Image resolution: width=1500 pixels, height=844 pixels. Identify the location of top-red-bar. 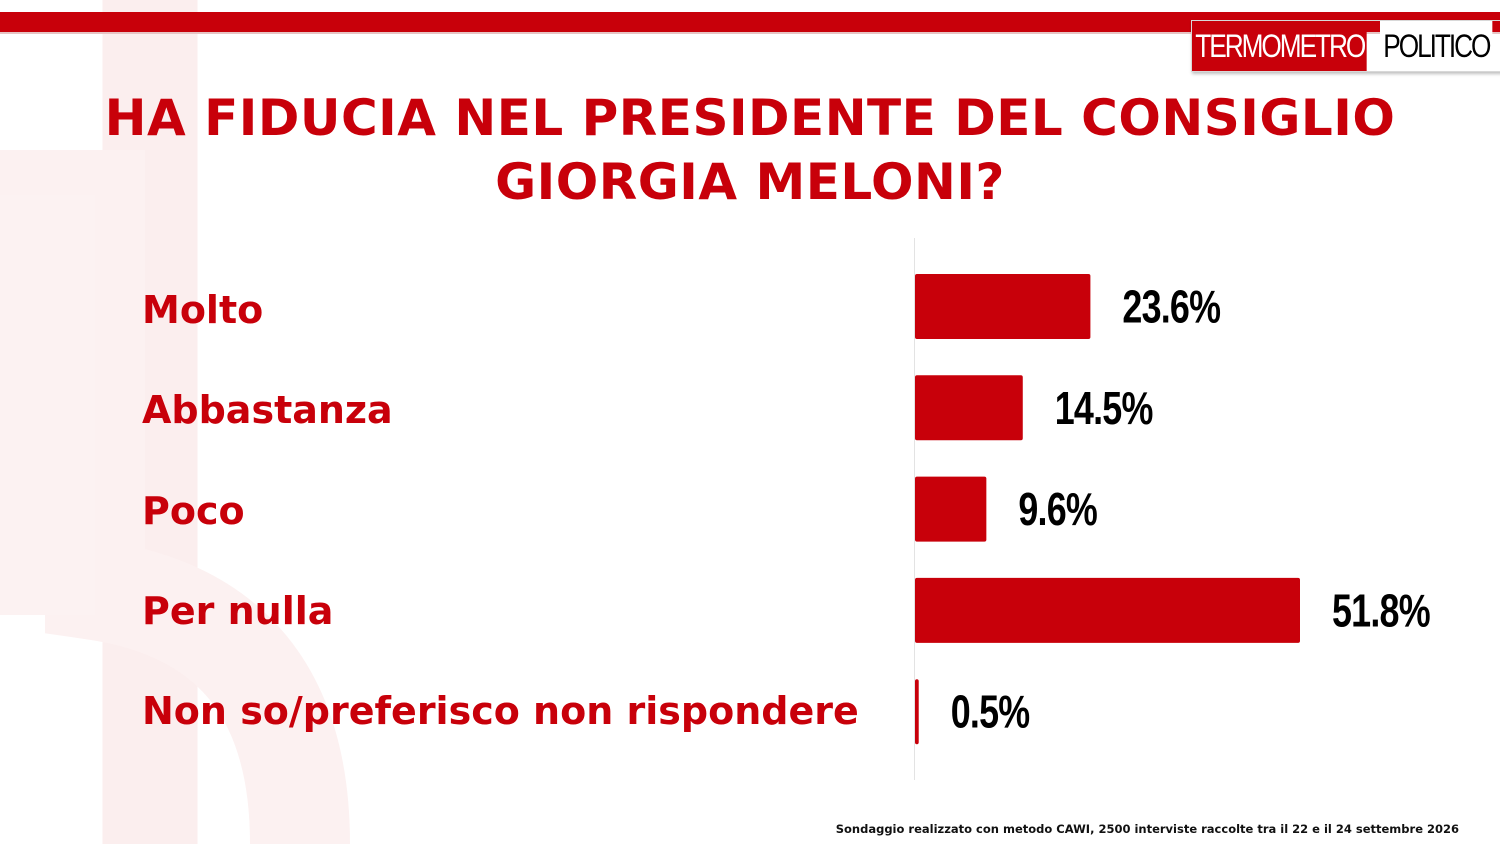
(750, 23).